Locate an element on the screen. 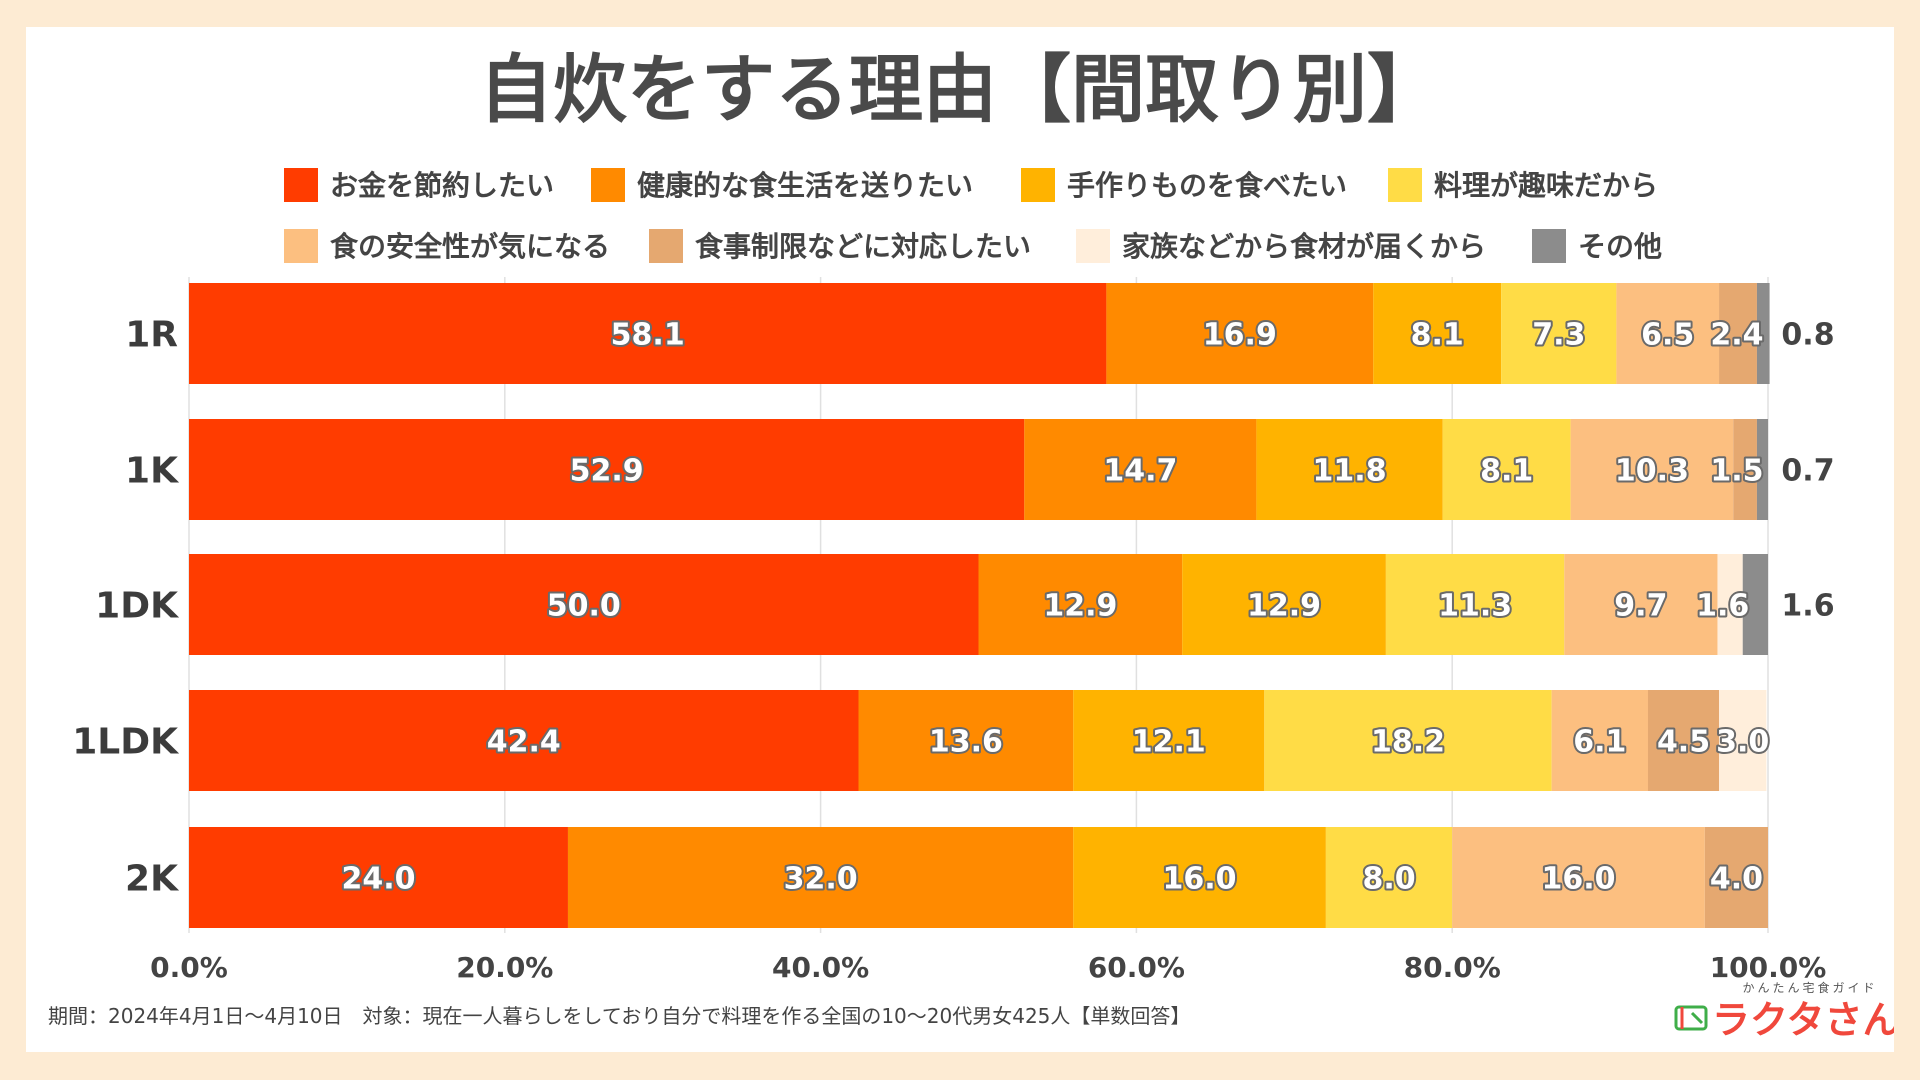 The height and width of the screenshot is (1080, 1920). data-label-2k-series-4: 8.0 is located at coordinates (1388, 879).